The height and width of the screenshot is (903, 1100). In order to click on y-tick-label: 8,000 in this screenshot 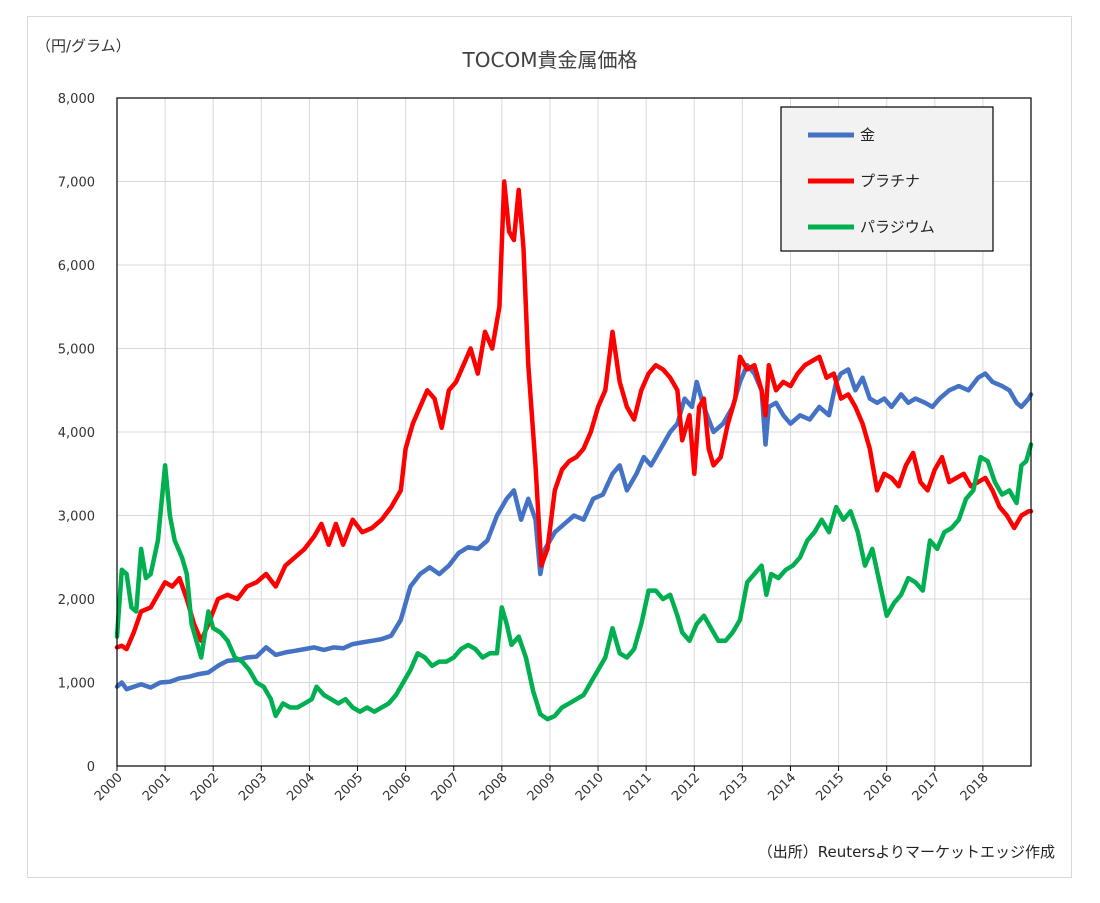, I will do `click(76, 99)`.